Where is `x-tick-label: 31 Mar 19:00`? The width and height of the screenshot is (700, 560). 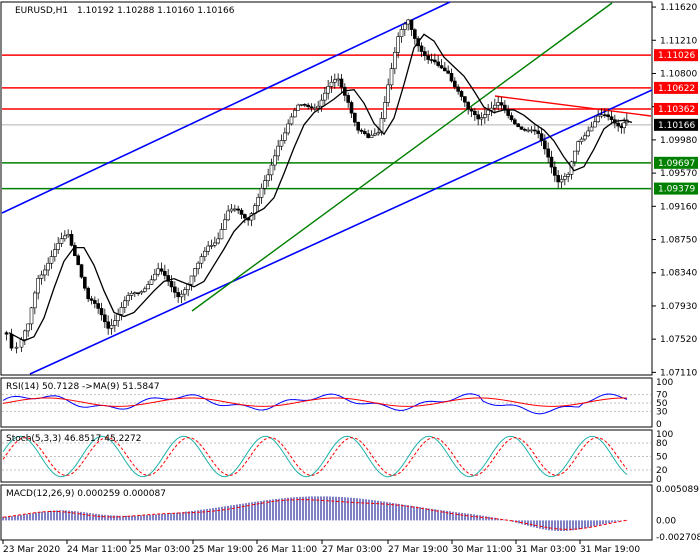 x-tick-label: 31 Mar 19:00 is located at coordinates (610, 550).